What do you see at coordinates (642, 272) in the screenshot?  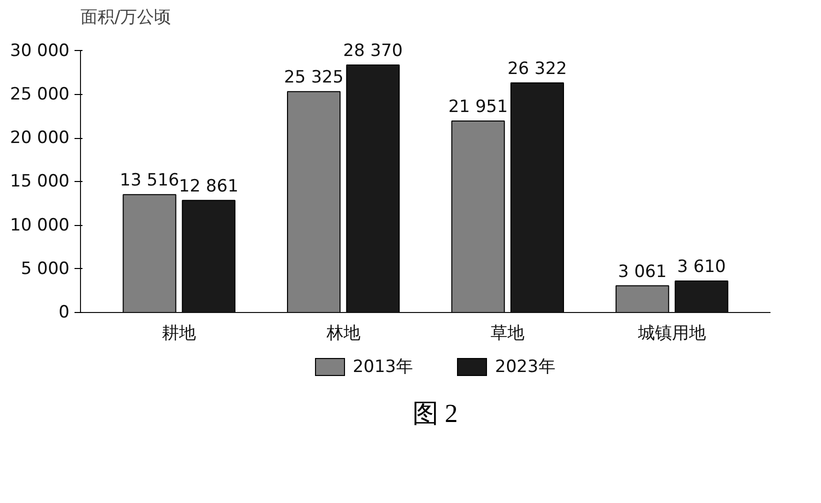 I see `data-label: 3 061` at bounding box center [642, 272].